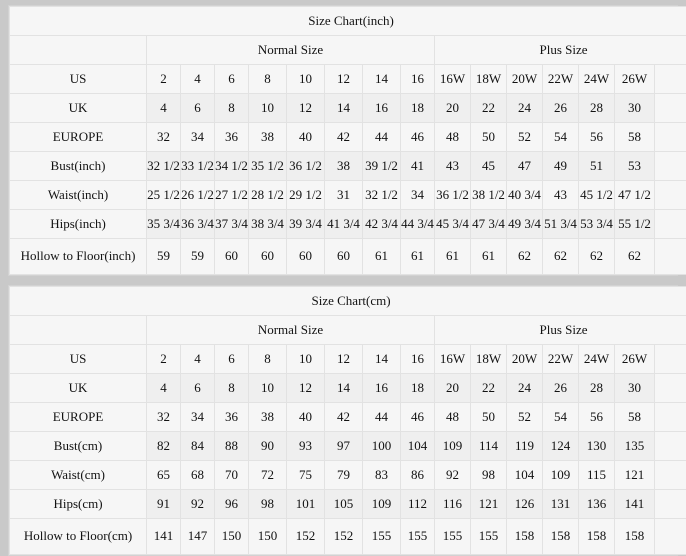 The width and height of the screenshot is (686, 556). I want to click on inch-title-row: Size Chart(inch), so click(348, 21).